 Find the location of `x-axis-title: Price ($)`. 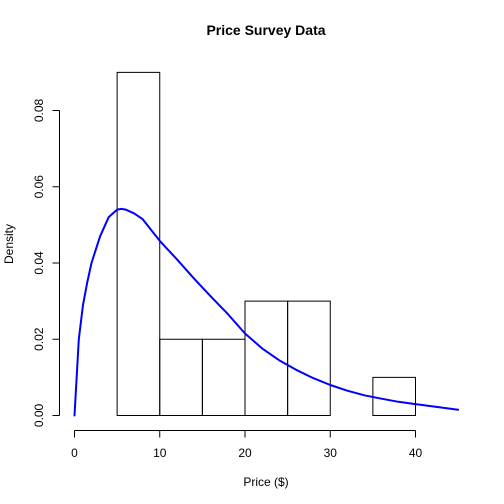

x-axis-title: Price ($) is located at coordinates (265, 482).